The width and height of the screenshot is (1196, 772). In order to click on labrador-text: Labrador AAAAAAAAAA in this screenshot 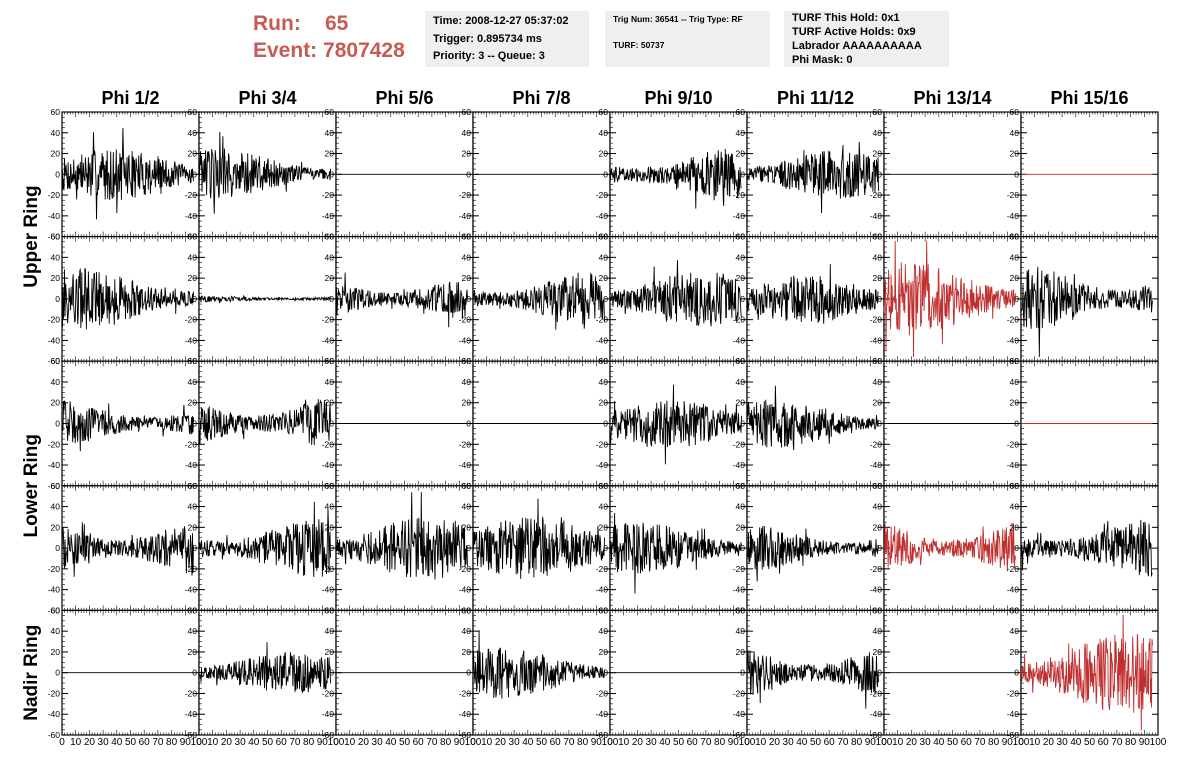, I will do `click(857, 46)`.